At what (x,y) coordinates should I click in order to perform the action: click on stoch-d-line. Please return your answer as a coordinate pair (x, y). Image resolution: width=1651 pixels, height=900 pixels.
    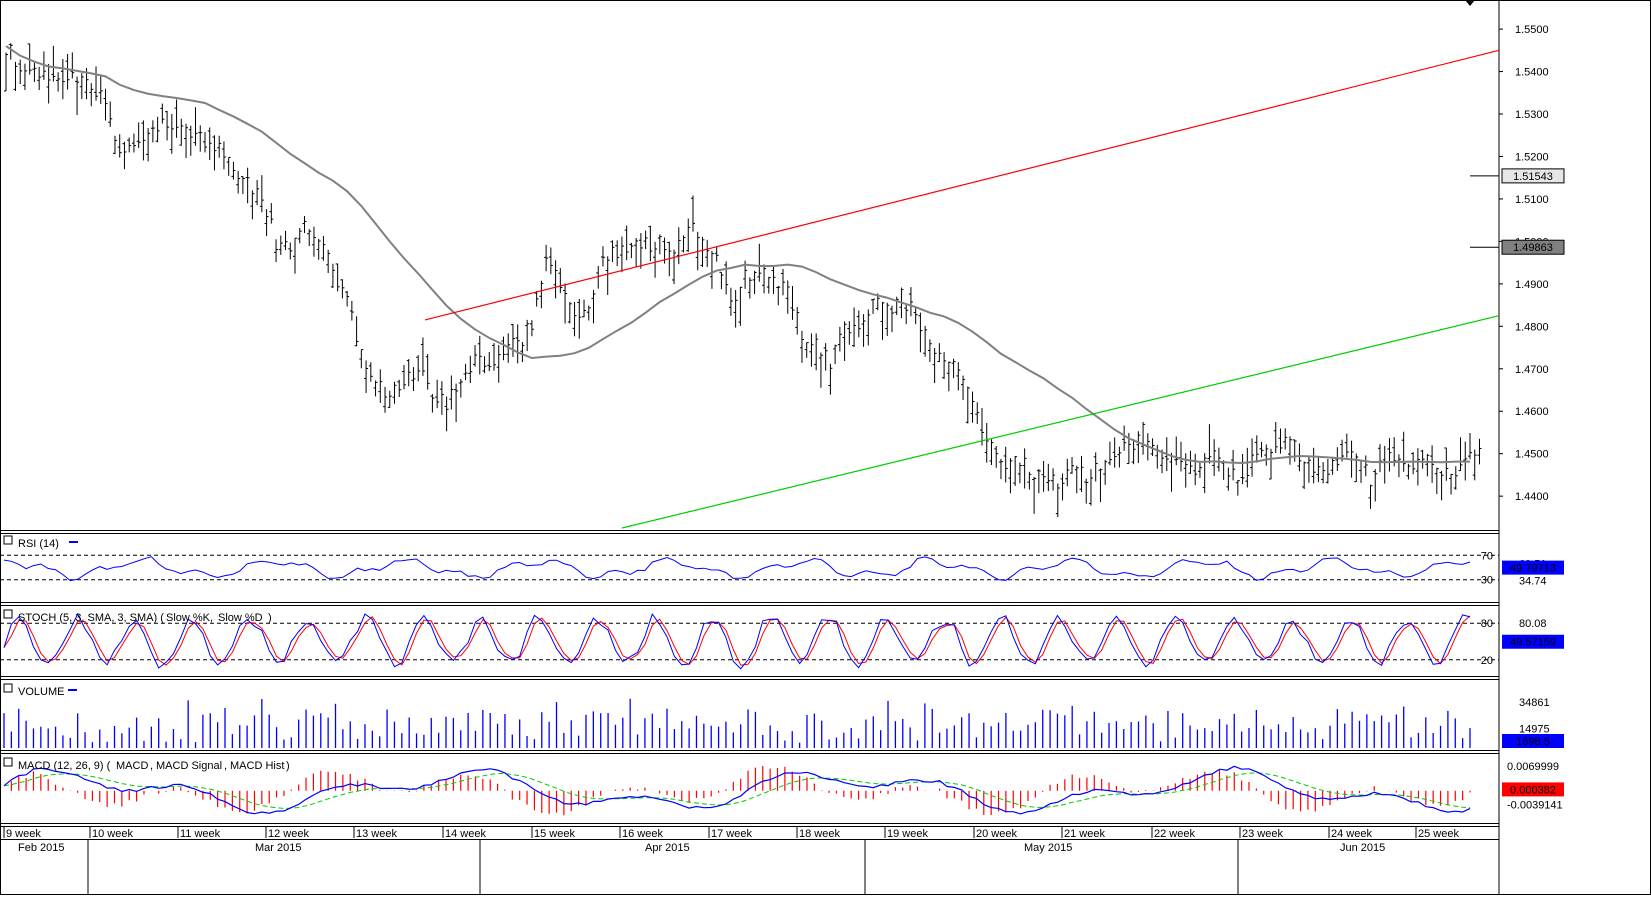
    Looking at the image, I should click on (737, 640).